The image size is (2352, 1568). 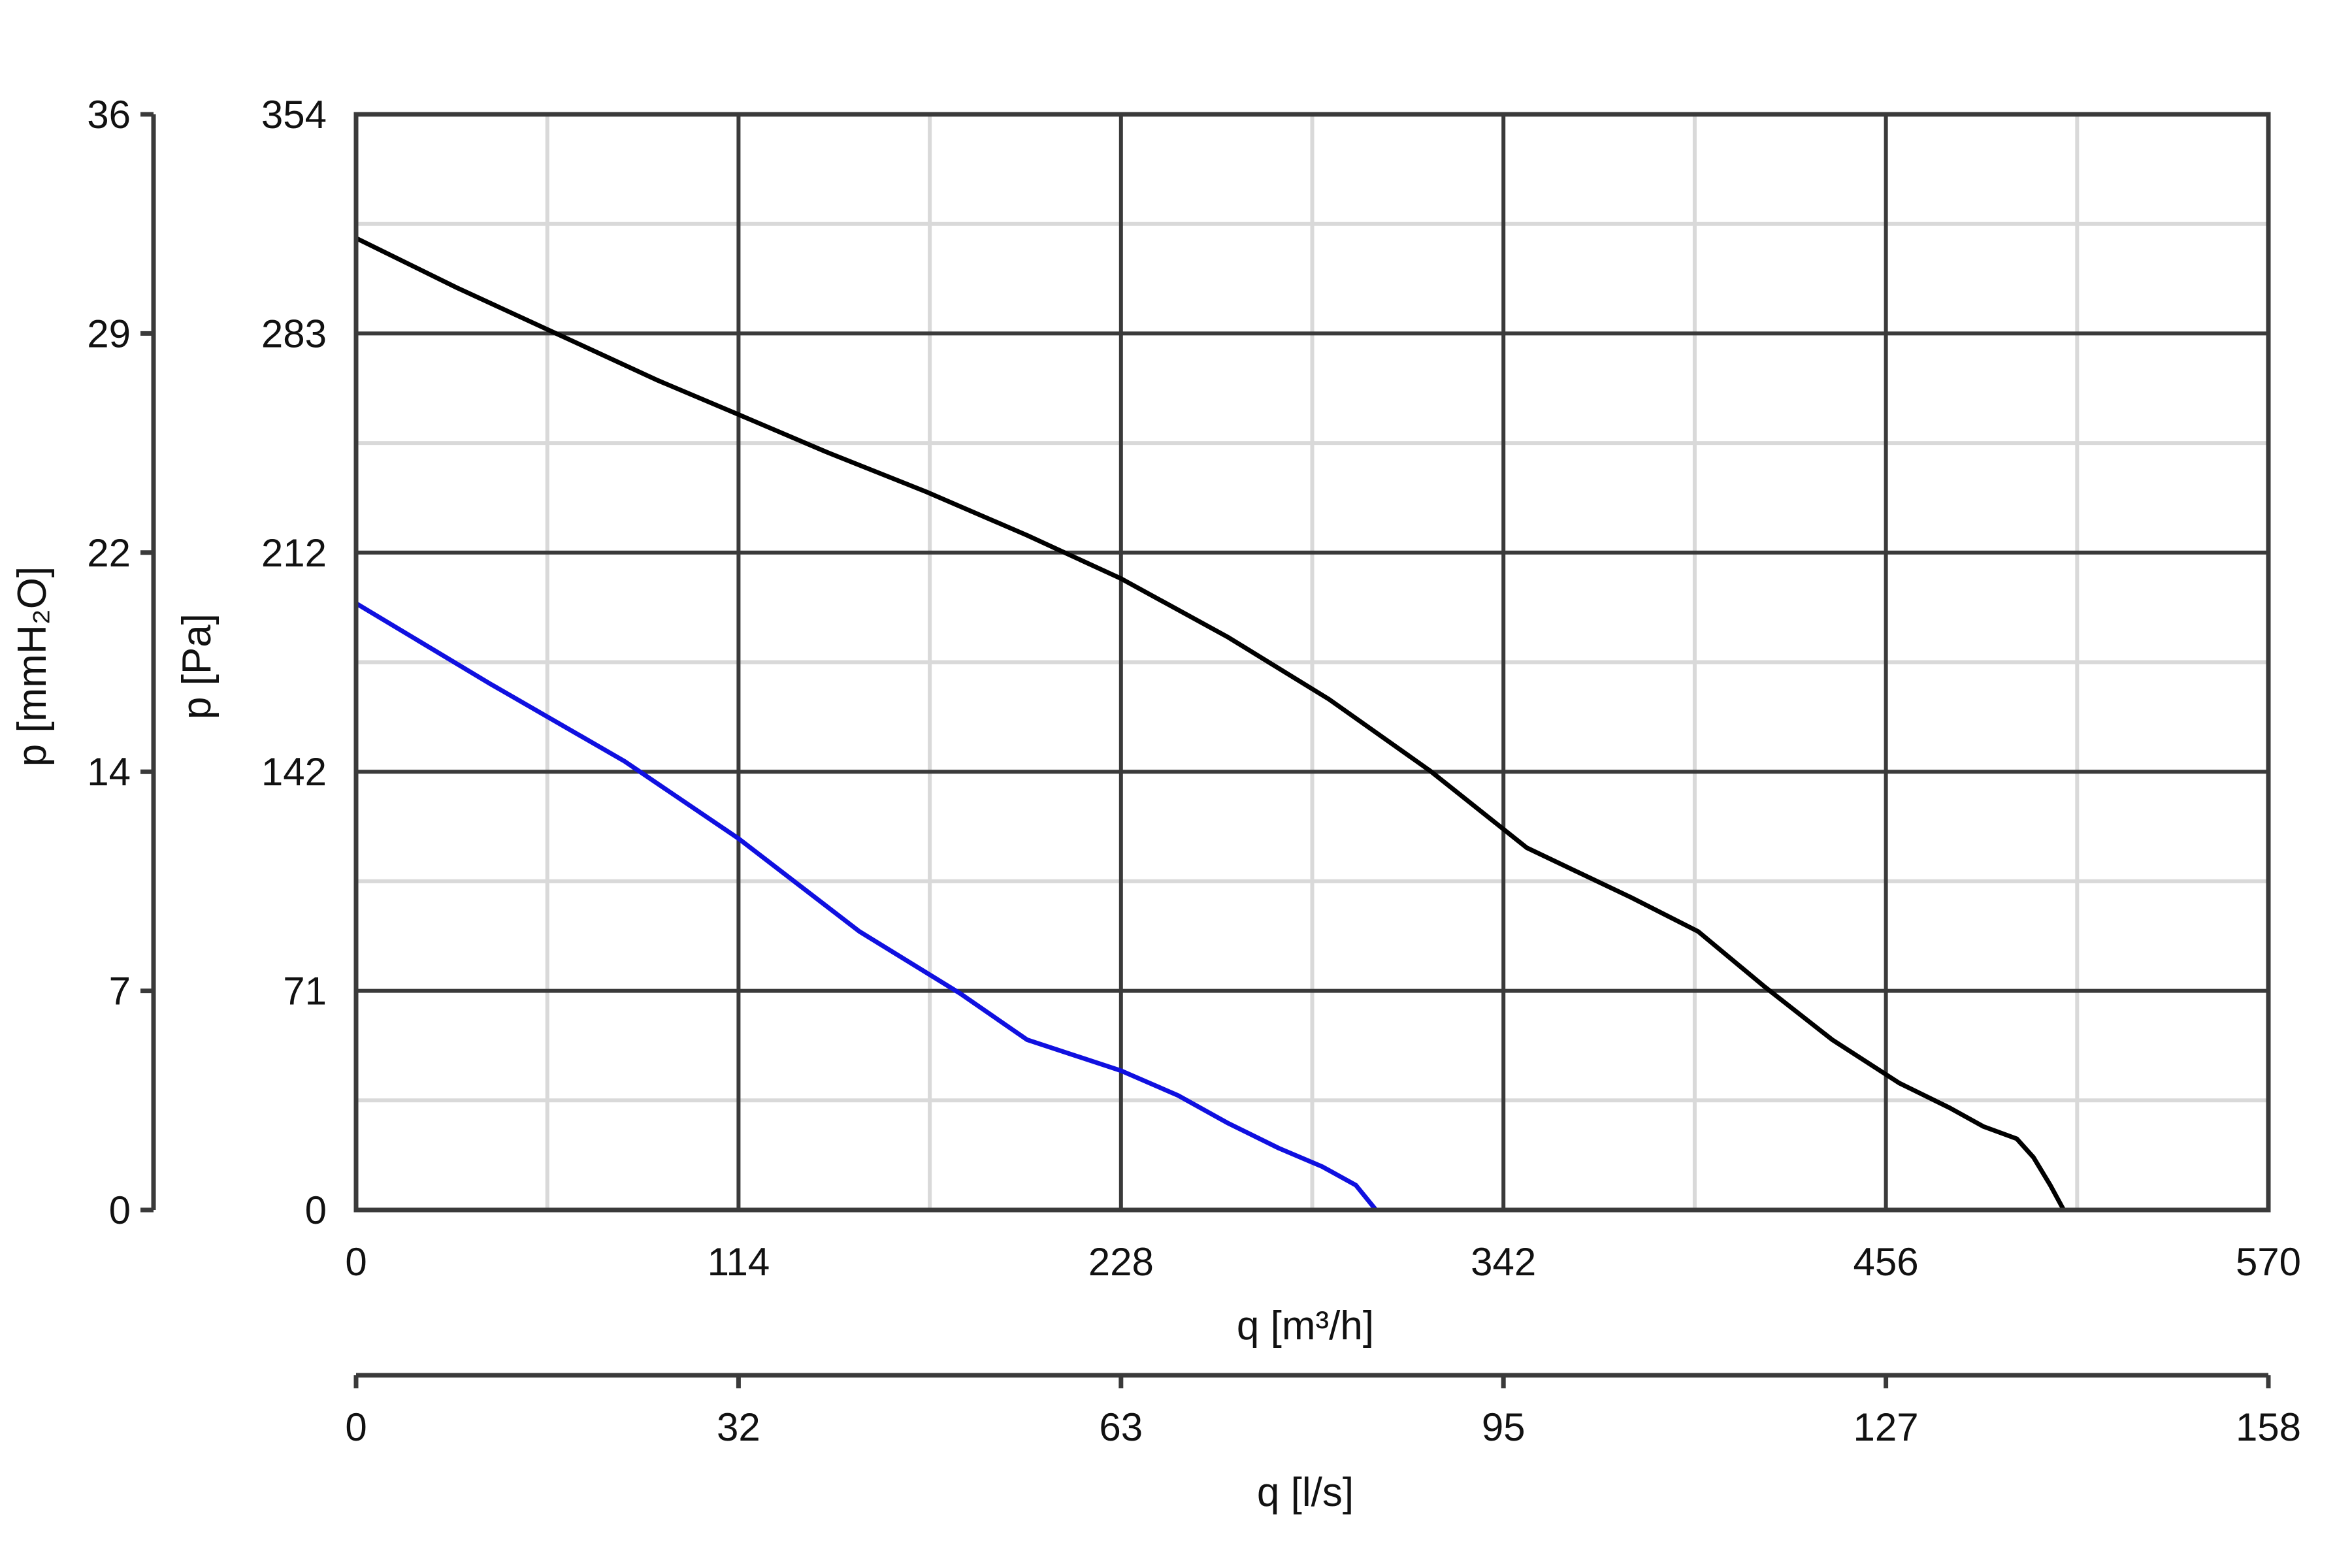 What do you see at coordinates (109, 115) in the screenshot?
I see `secondary-y-tick-label: 36` at bounding box center [109, 115].